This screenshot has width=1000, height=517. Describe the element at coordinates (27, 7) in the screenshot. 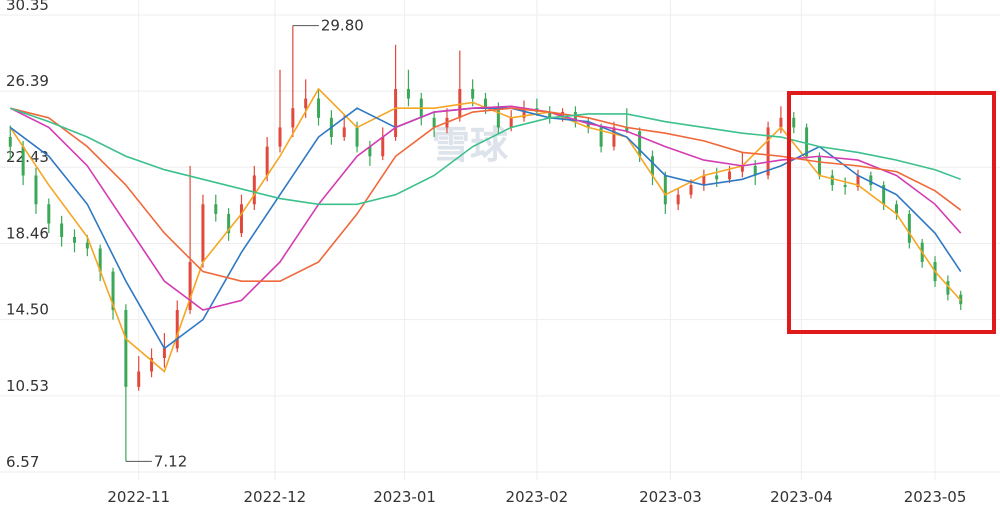

I see `y-tick-label: 30.35` at that location.